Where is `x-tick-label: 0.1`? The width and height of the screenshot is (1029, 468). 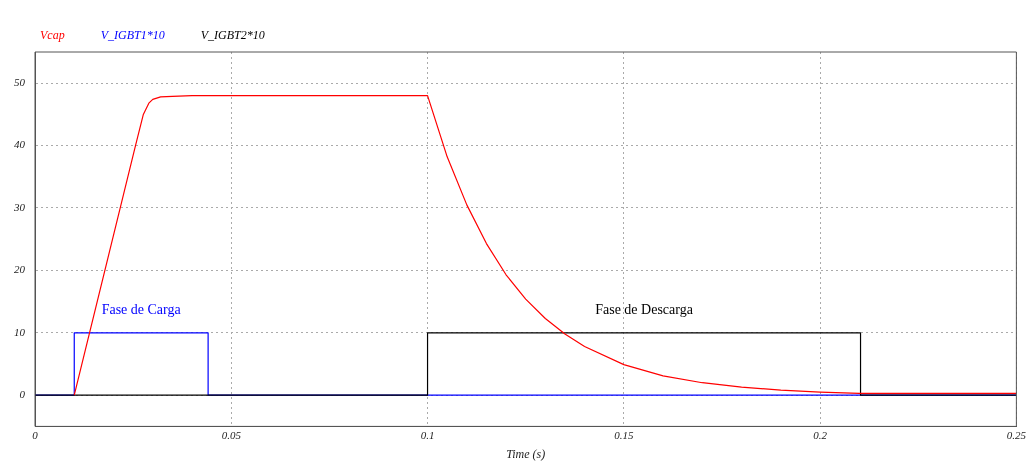 x-tick-label: 0.1 is located at coordinates (427, 434).